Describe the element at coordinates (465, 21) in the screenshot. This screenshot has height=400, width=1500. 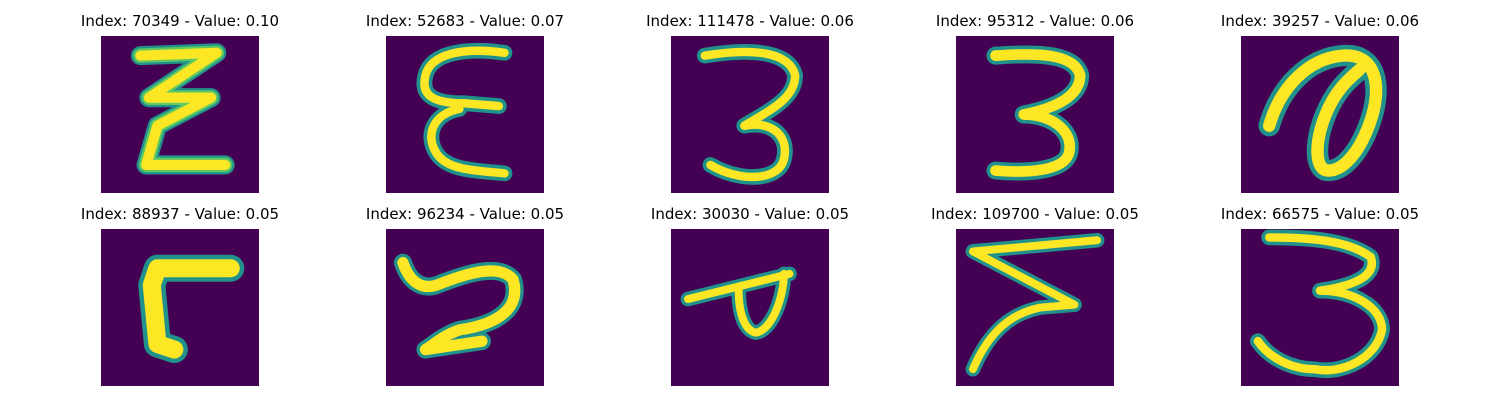
I see `panel-title: Index: 52683 - Value: 0.07` at that location.